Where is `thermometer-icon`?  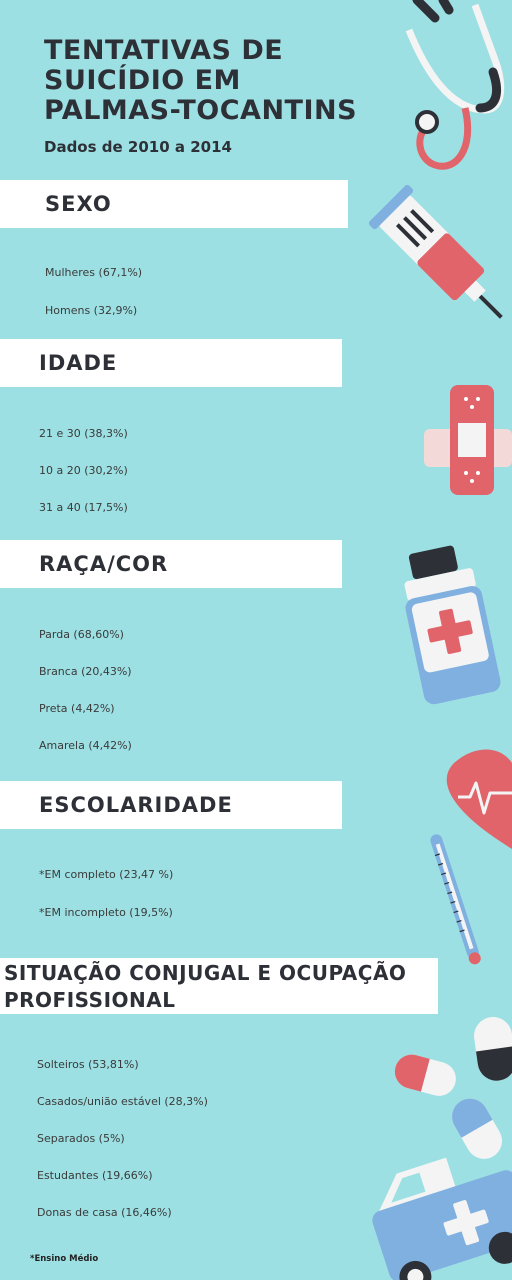 thermometer-icon is located at coordinates (455, 899).